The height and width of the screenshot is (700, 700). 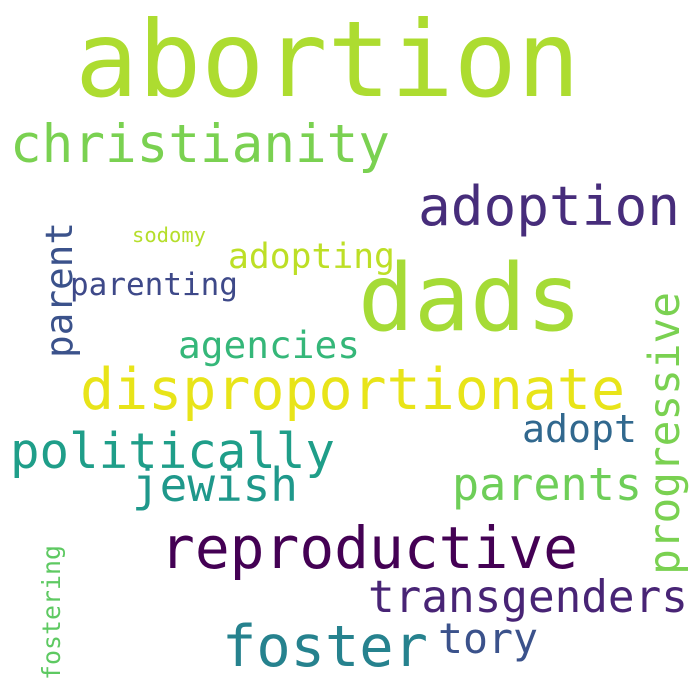 What do you see at coordinates (549, 206) in the screenshot?
I see `word-adoption: adoption` at bounding box center [549, 206].